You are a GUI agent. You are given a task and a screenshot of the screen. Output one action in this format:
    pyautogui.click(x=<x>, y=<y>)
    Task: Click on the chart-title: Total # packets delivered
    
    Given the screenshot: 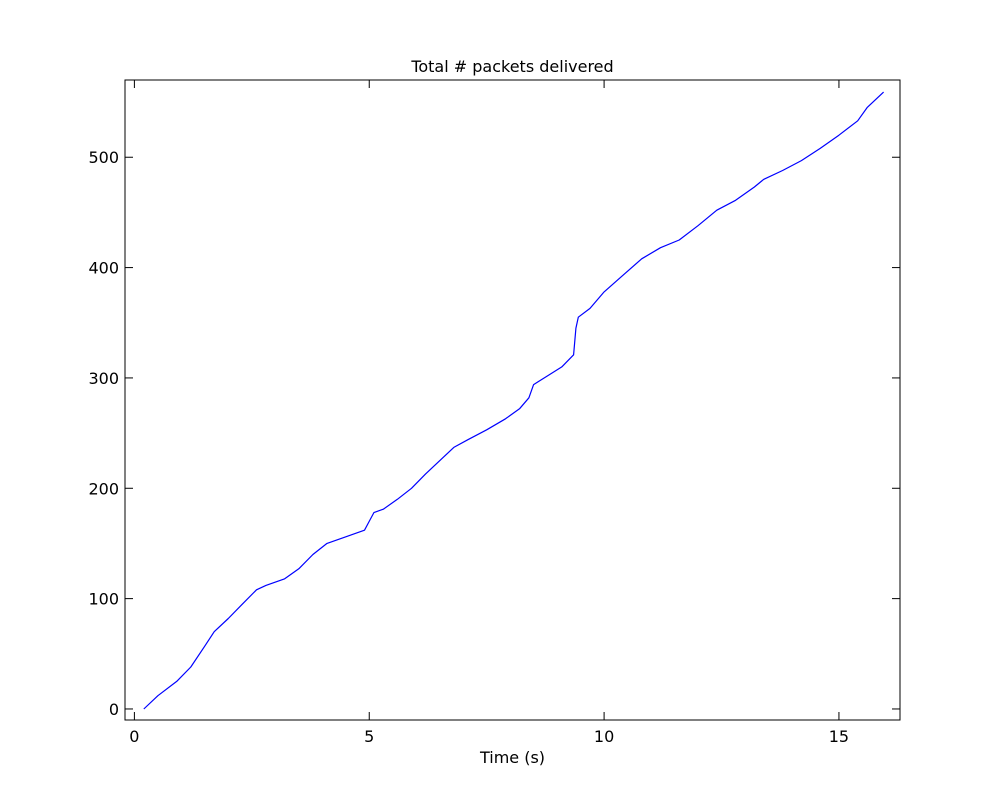 What is the action you would take?
    pyautogui.click(x=511, y=66)
    